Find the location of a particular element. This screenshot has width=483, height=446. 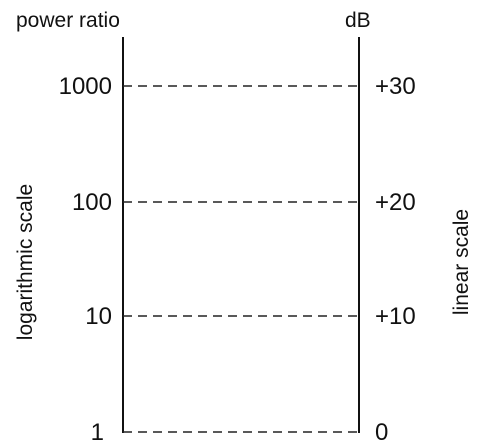

power-ratio-label-1: 1 is located at coordinates (97, 432).